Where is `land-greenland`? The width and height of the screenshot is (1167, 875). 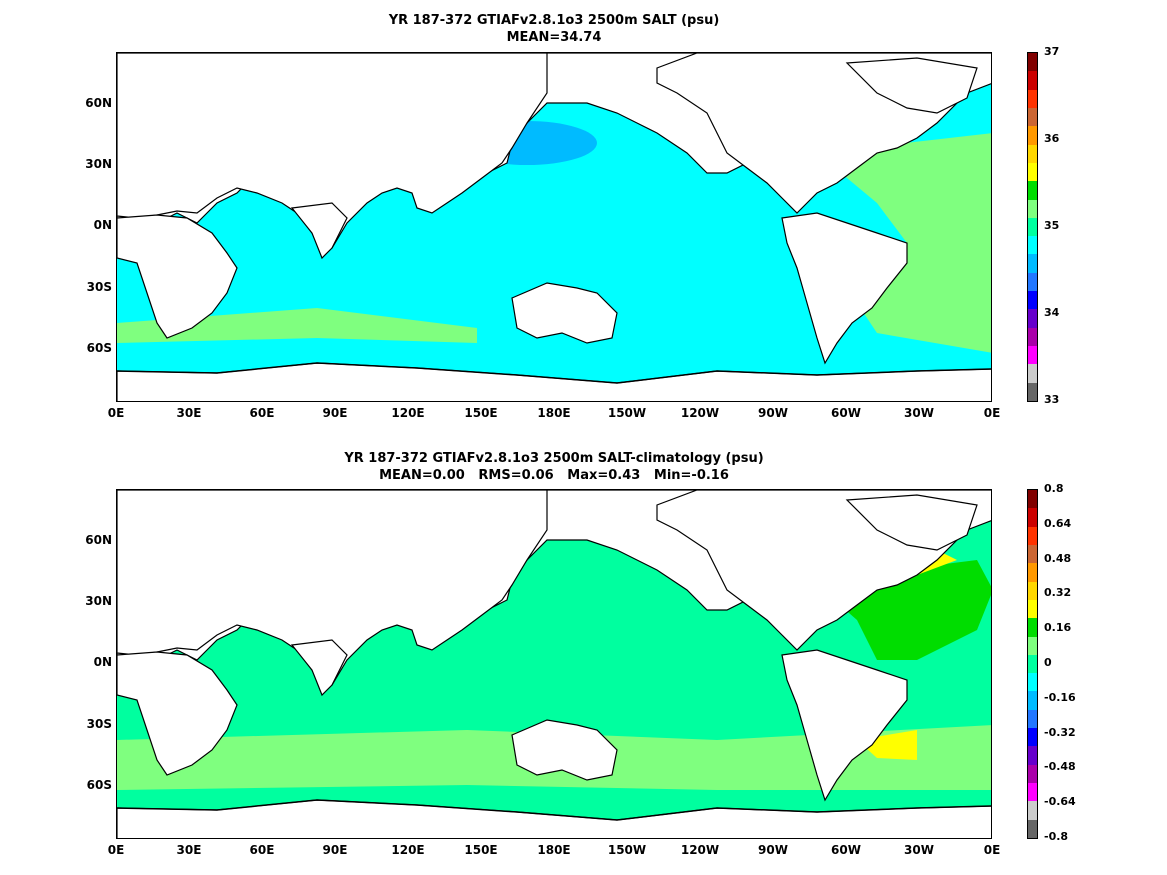
land-greenland is located at coordinates (911, 85).